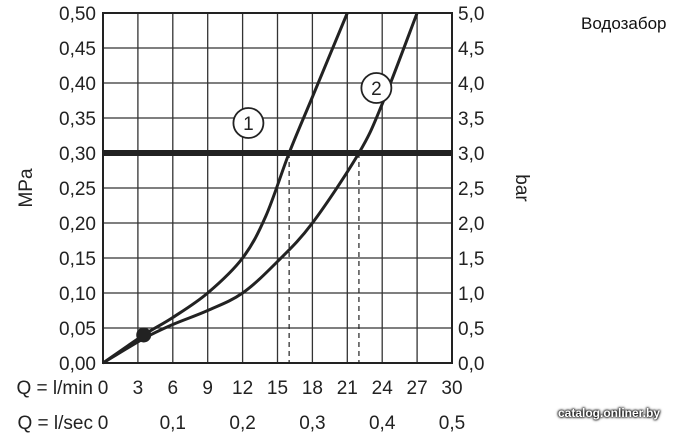  I want to click on x-tick-label-sec: 0,5, so click(452, 423).